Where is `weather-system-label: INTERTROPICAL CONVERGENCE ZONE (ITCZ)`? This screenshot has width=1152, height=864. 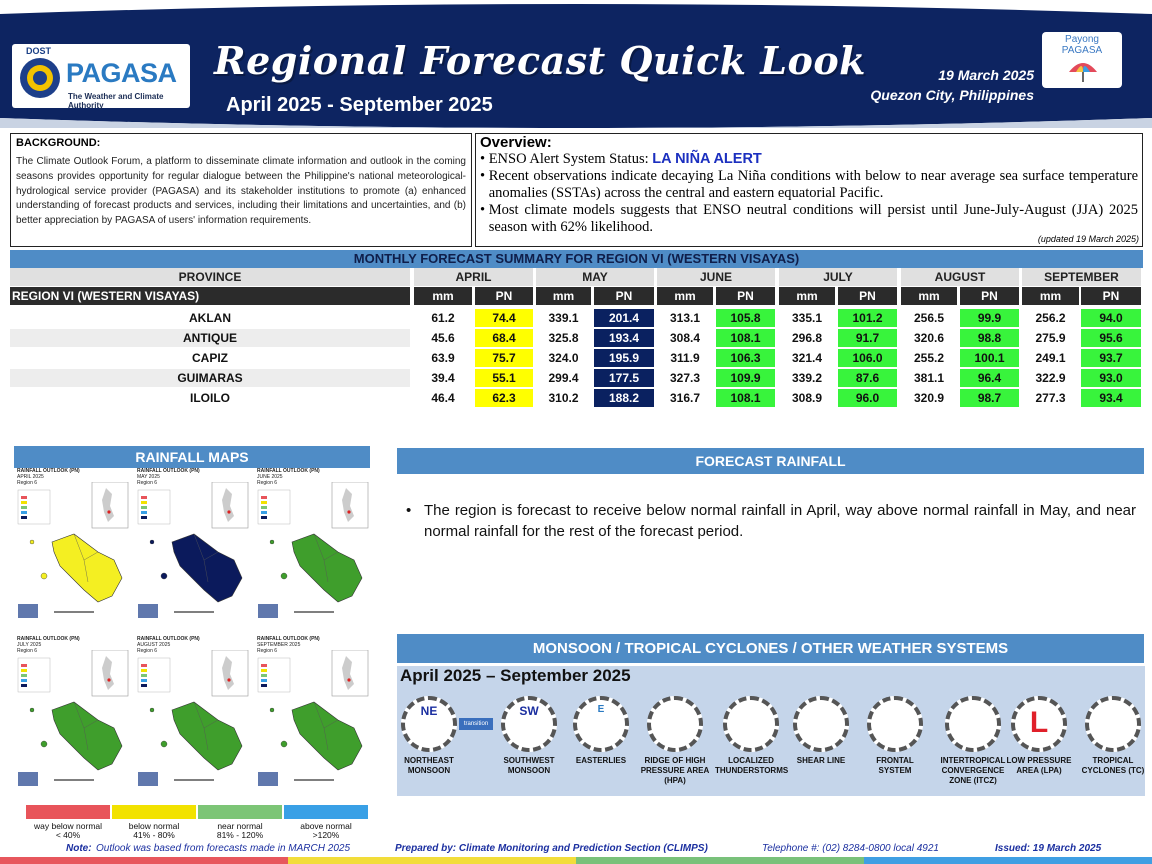
weather-system-label: INTERTROPICAL CONVERGENCE ZONE (ITCZ) is located at coordinates (973, 770).